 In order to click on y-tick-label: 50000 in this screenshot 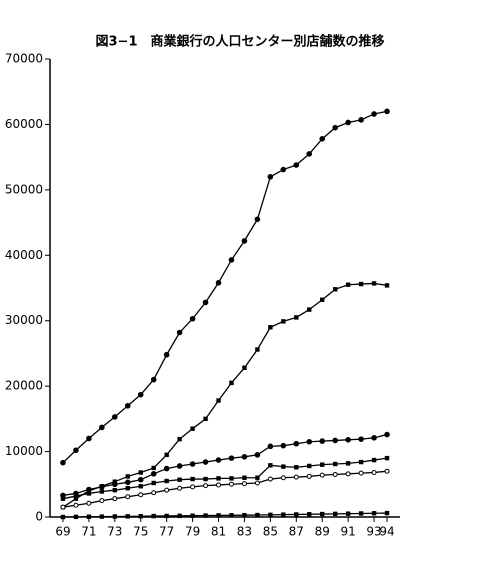, I will do `click(24, 189)`.